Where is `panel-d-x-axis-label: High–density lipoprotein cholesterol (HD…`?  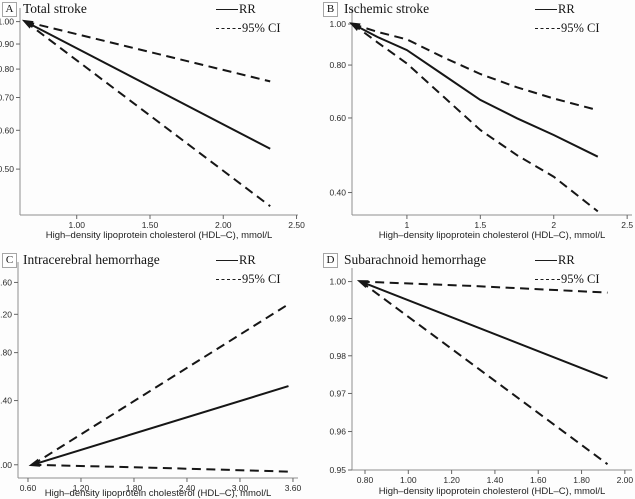
panel-d-x-axis-label: High–density lipoprotein cholesterol (HD… is located at coordinates (492, 491).